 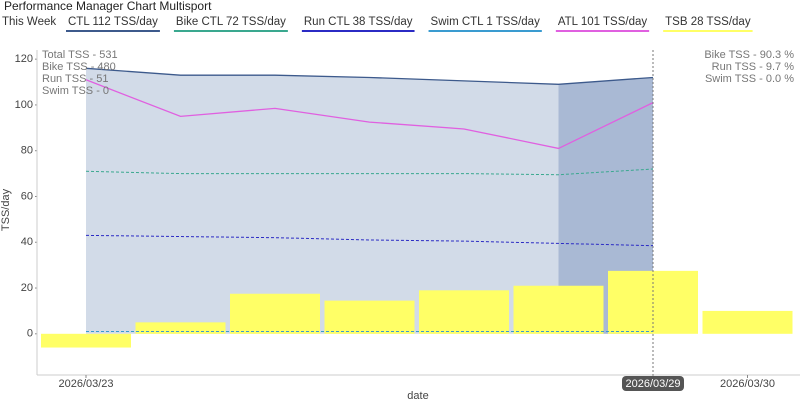 What do you see at coordinates (417, 396) in the screenshot?
I see `x-axis-label: date` at bounding box center [417, 396].